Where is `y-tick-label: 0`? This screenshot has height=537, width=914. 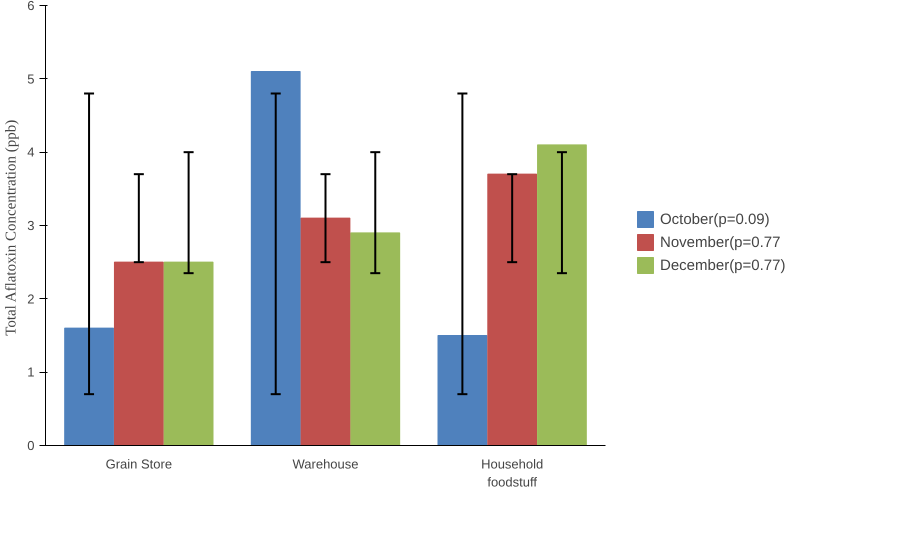 y-tick-label: 0 is located at coordinates (31, 445).